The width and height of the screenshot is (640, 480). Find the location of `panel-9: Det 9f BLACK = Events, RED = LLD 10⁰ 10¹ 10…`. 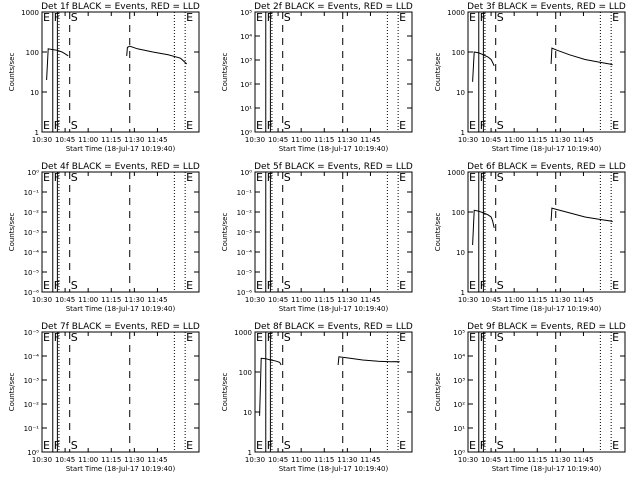

panel-9: Det 9f BLACK = Events, RED = LLD 10⁰ 10¹ 10… is located at coordinates (530, 397).